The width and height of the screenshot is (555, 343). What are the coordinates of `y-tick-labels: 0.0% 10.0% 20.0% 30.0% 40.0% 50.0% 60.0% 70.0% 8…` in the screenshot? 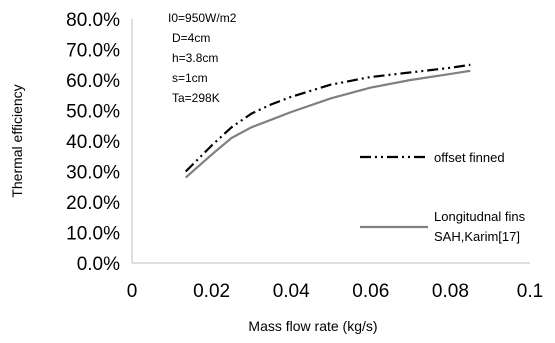 It's located at (93, 142).